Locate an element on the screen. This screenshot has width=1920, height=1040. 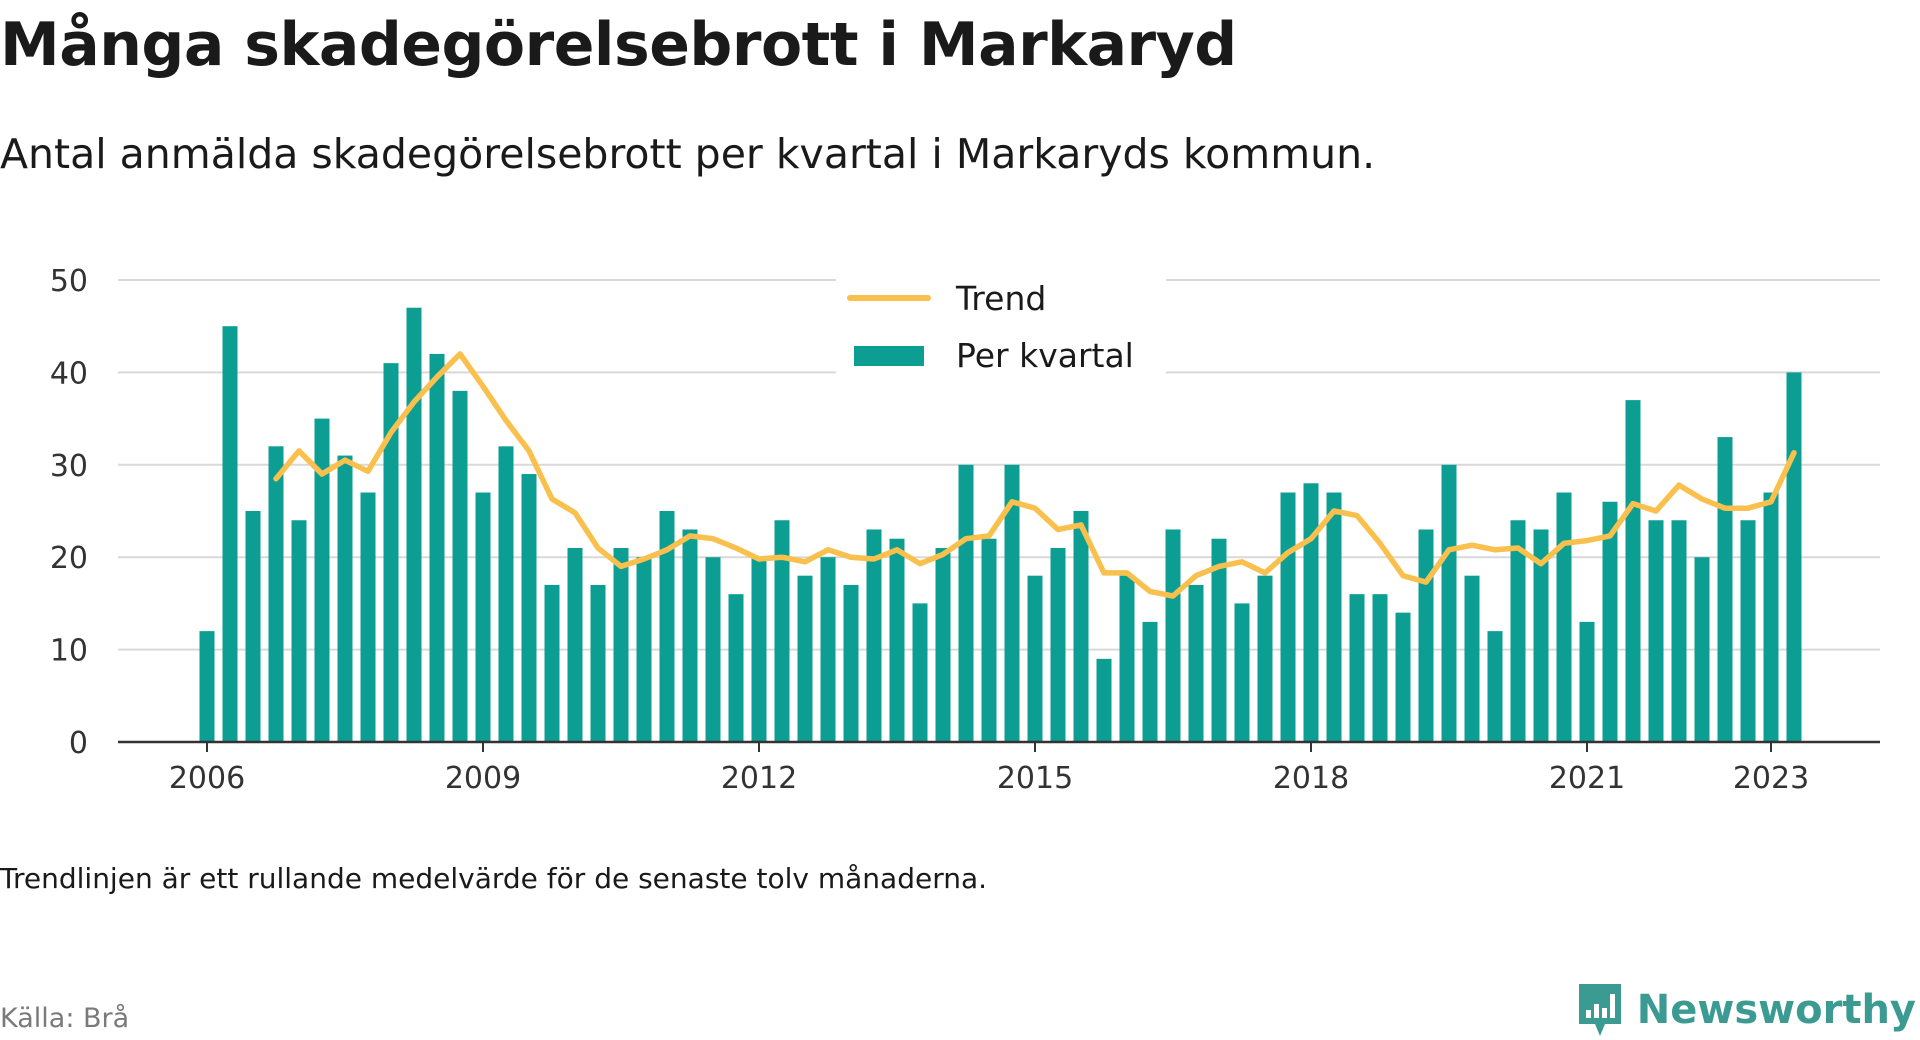
x-tick-label: 2023 is located at coordinates (1771, 778).